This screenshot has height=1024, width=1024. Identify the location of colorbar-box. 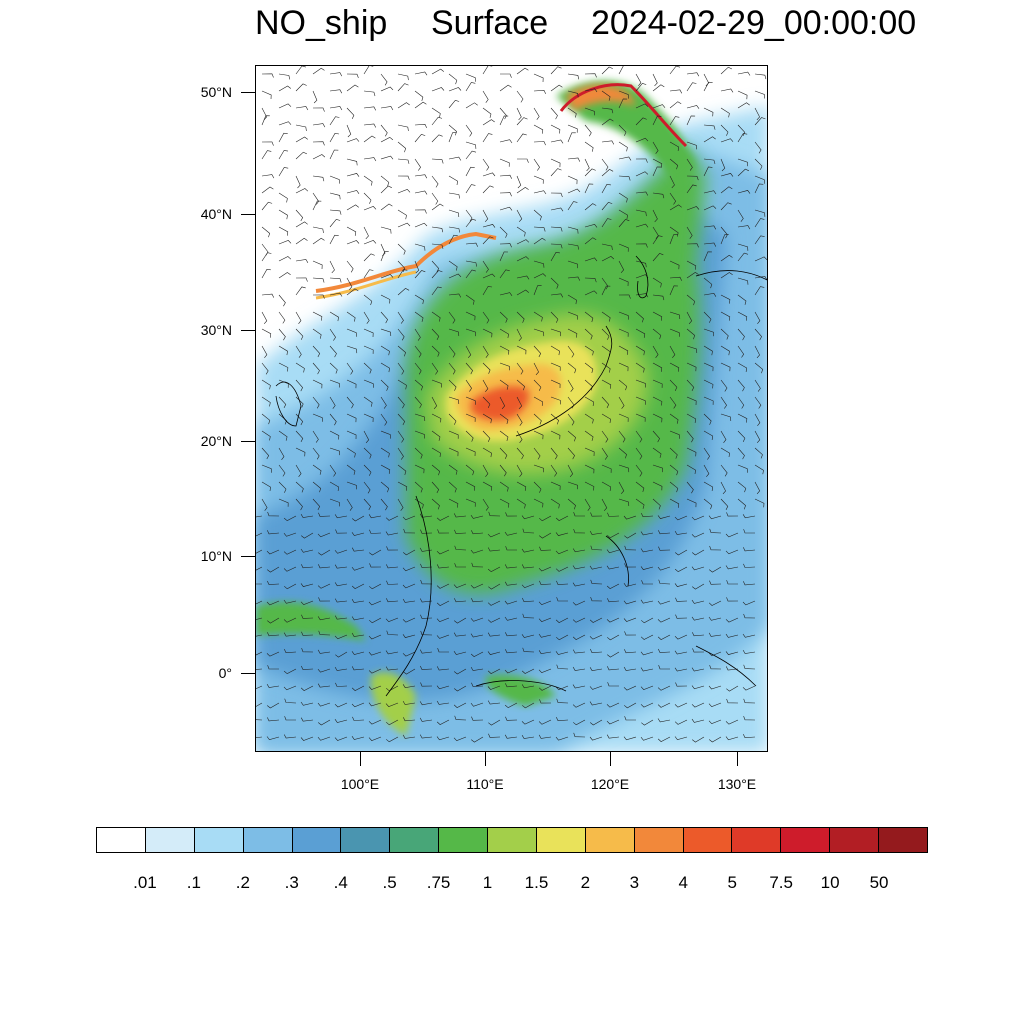
(903, 840).